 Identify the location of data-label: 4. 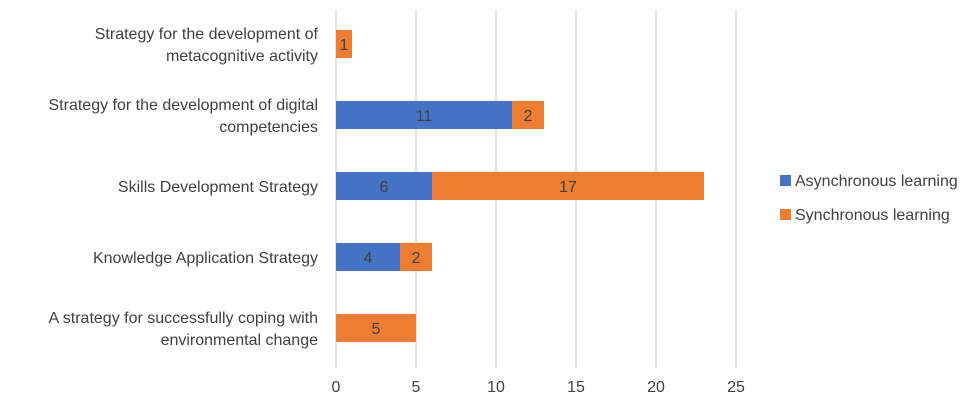
(368, 258).